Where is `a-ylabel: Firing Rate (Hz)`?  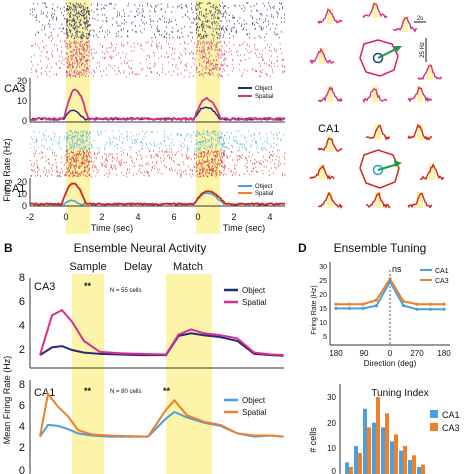
a-ylabel: Firing Rate (Hz) is located at coordinates (7, 170).